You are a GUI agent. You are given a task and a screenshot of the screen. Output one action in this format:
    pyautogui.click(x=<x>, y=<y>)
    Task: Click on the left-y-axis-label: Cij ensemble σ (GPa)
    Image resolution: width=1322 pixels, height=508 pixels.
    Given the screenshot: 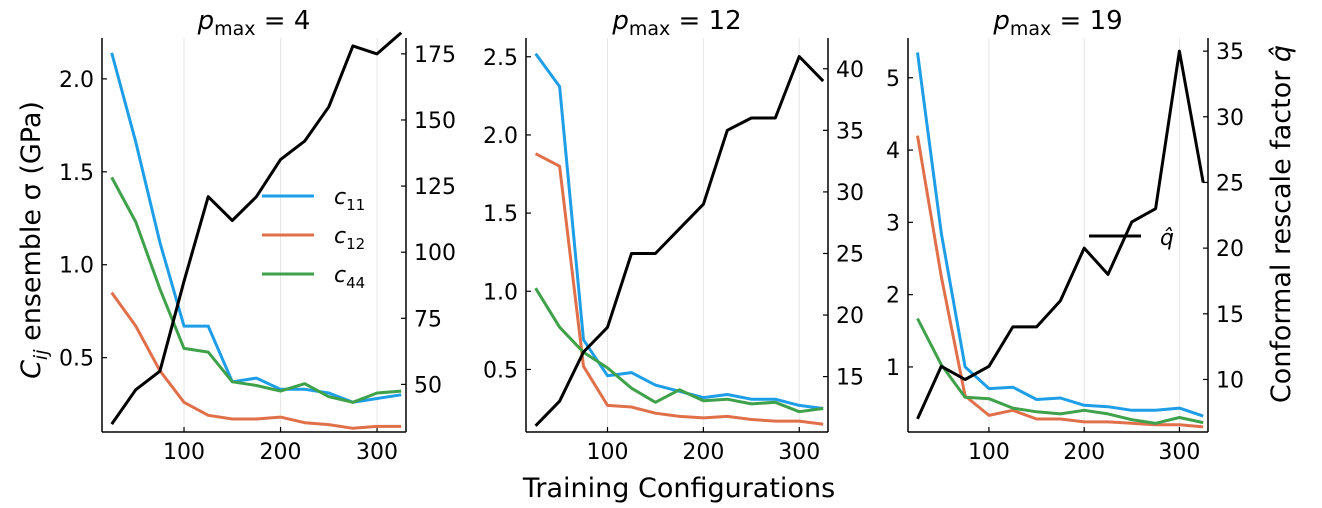 What is the action you would take?
    pyautogui.click(x=34, y=240)
    